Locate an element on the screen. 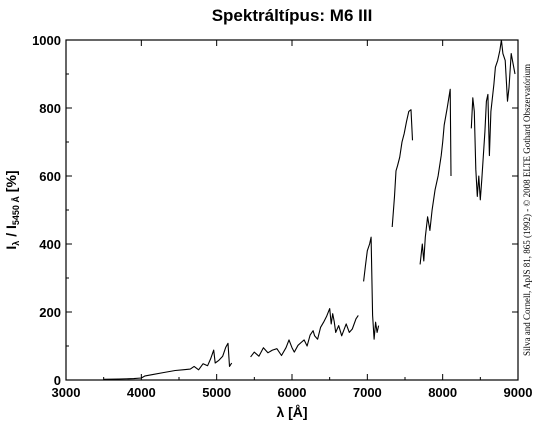  chart-title: Spektráltípus: M6 III is located at coordinates (292, 15).